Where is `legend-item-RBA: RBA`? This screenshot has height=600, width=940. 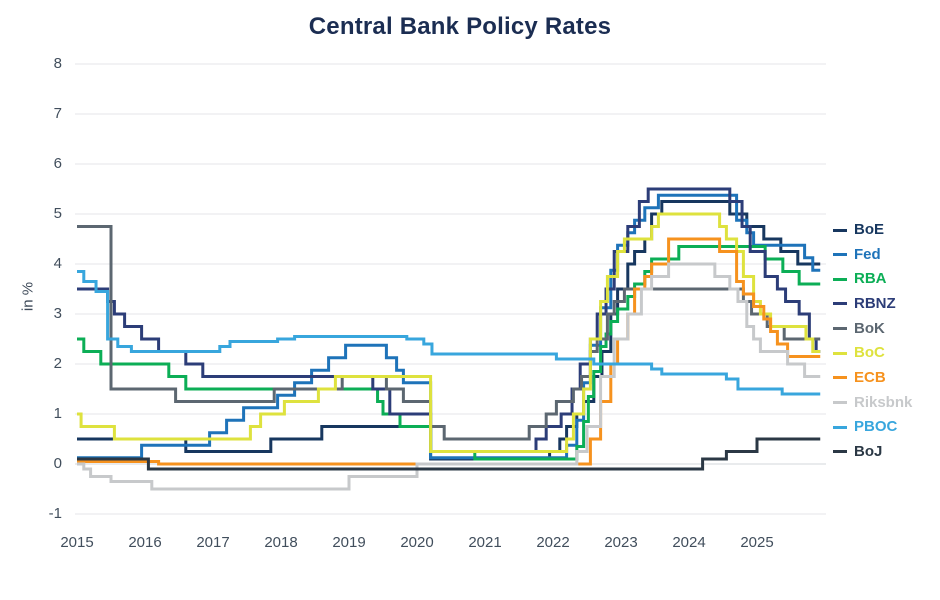 legend-item-RBA: RBA is located at coordinates (860, 279).